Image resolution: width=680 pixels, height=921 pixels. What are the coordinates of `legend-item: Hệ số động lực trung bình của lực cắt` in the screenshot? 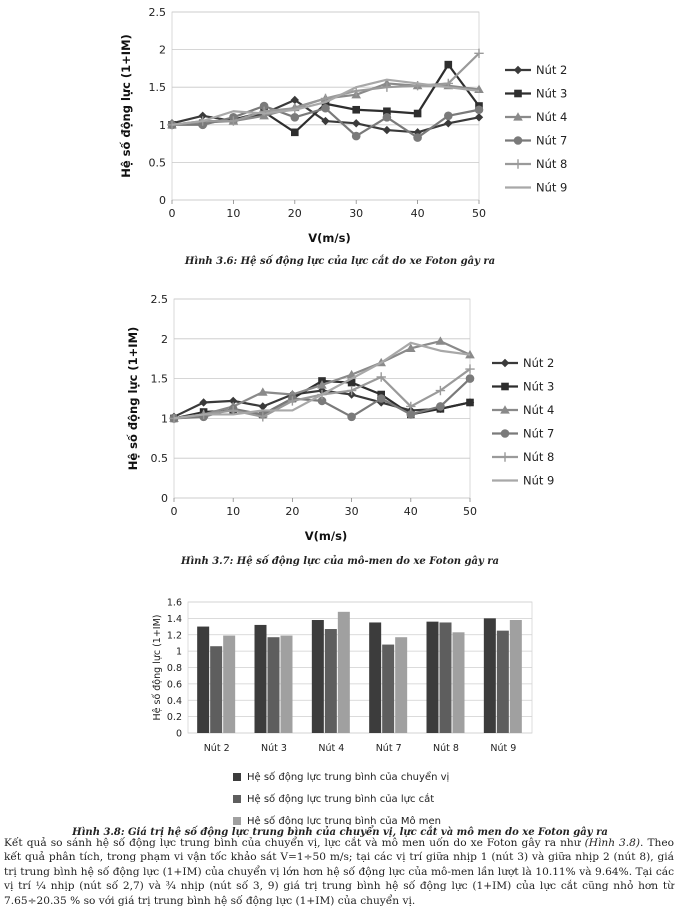 It's located at (333, 798).